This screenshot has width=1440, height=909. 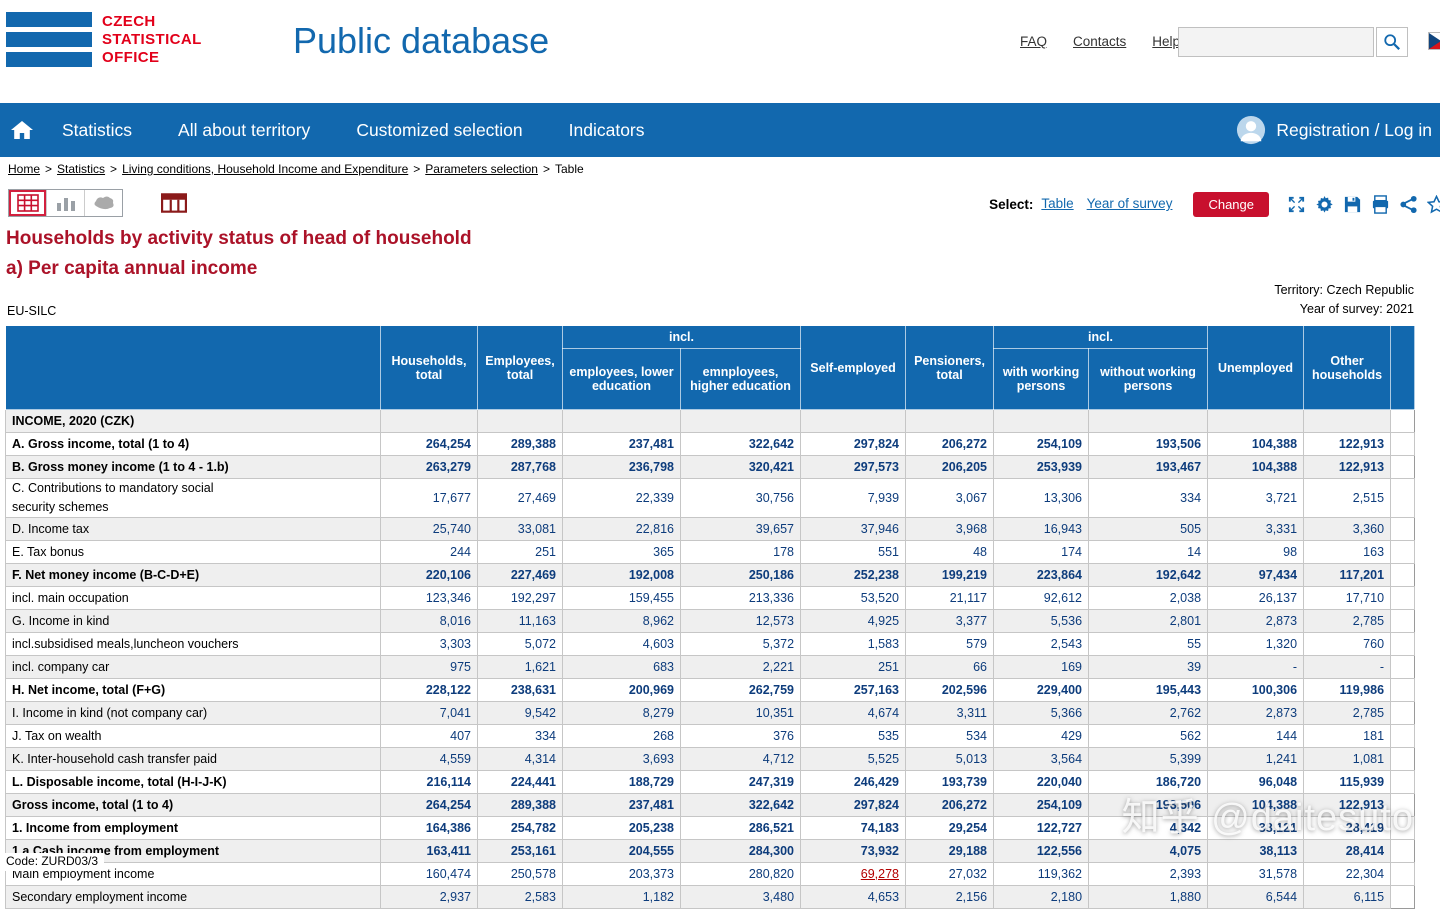 I want to click on cell: 334, so click(x=520, y=736).